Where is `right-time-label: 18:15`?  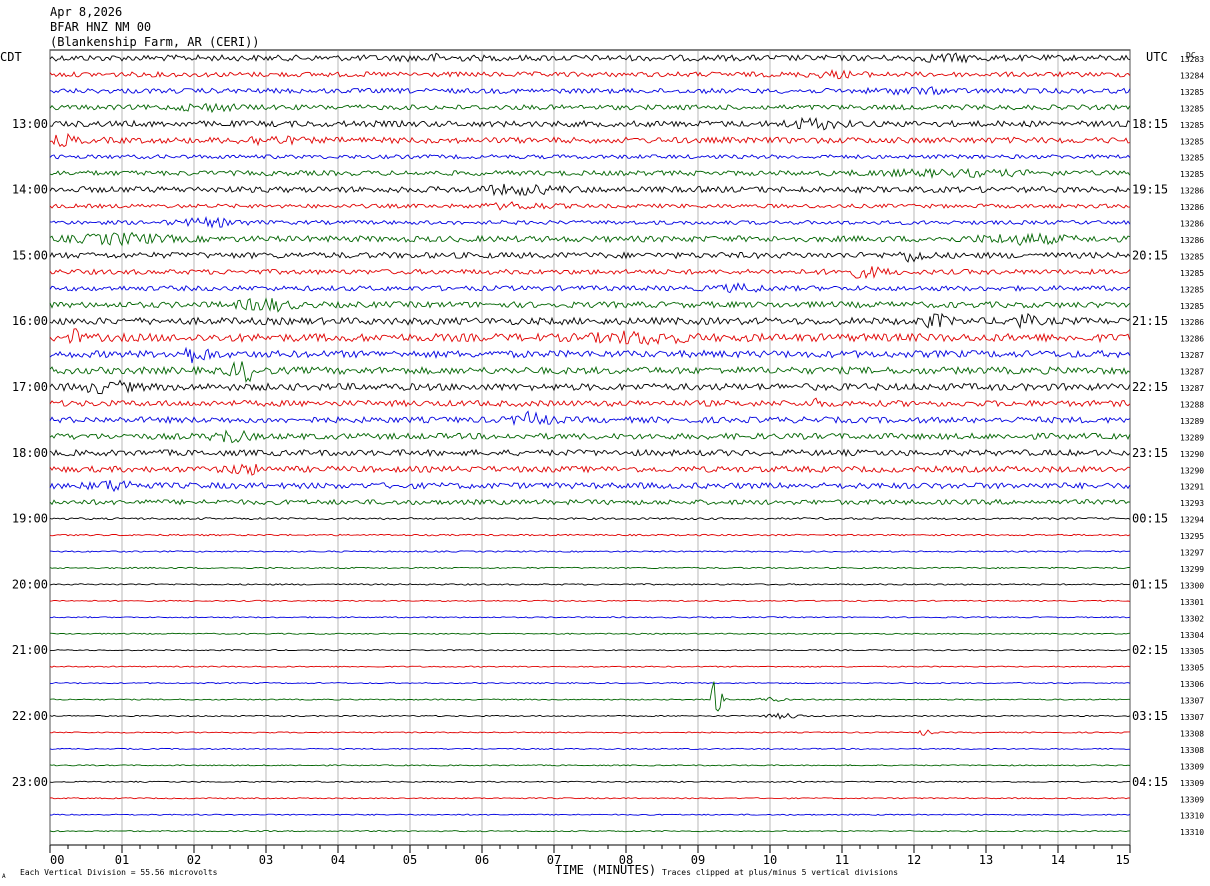 right-time-label: 18:15 is located at coordinates (1150, 124).